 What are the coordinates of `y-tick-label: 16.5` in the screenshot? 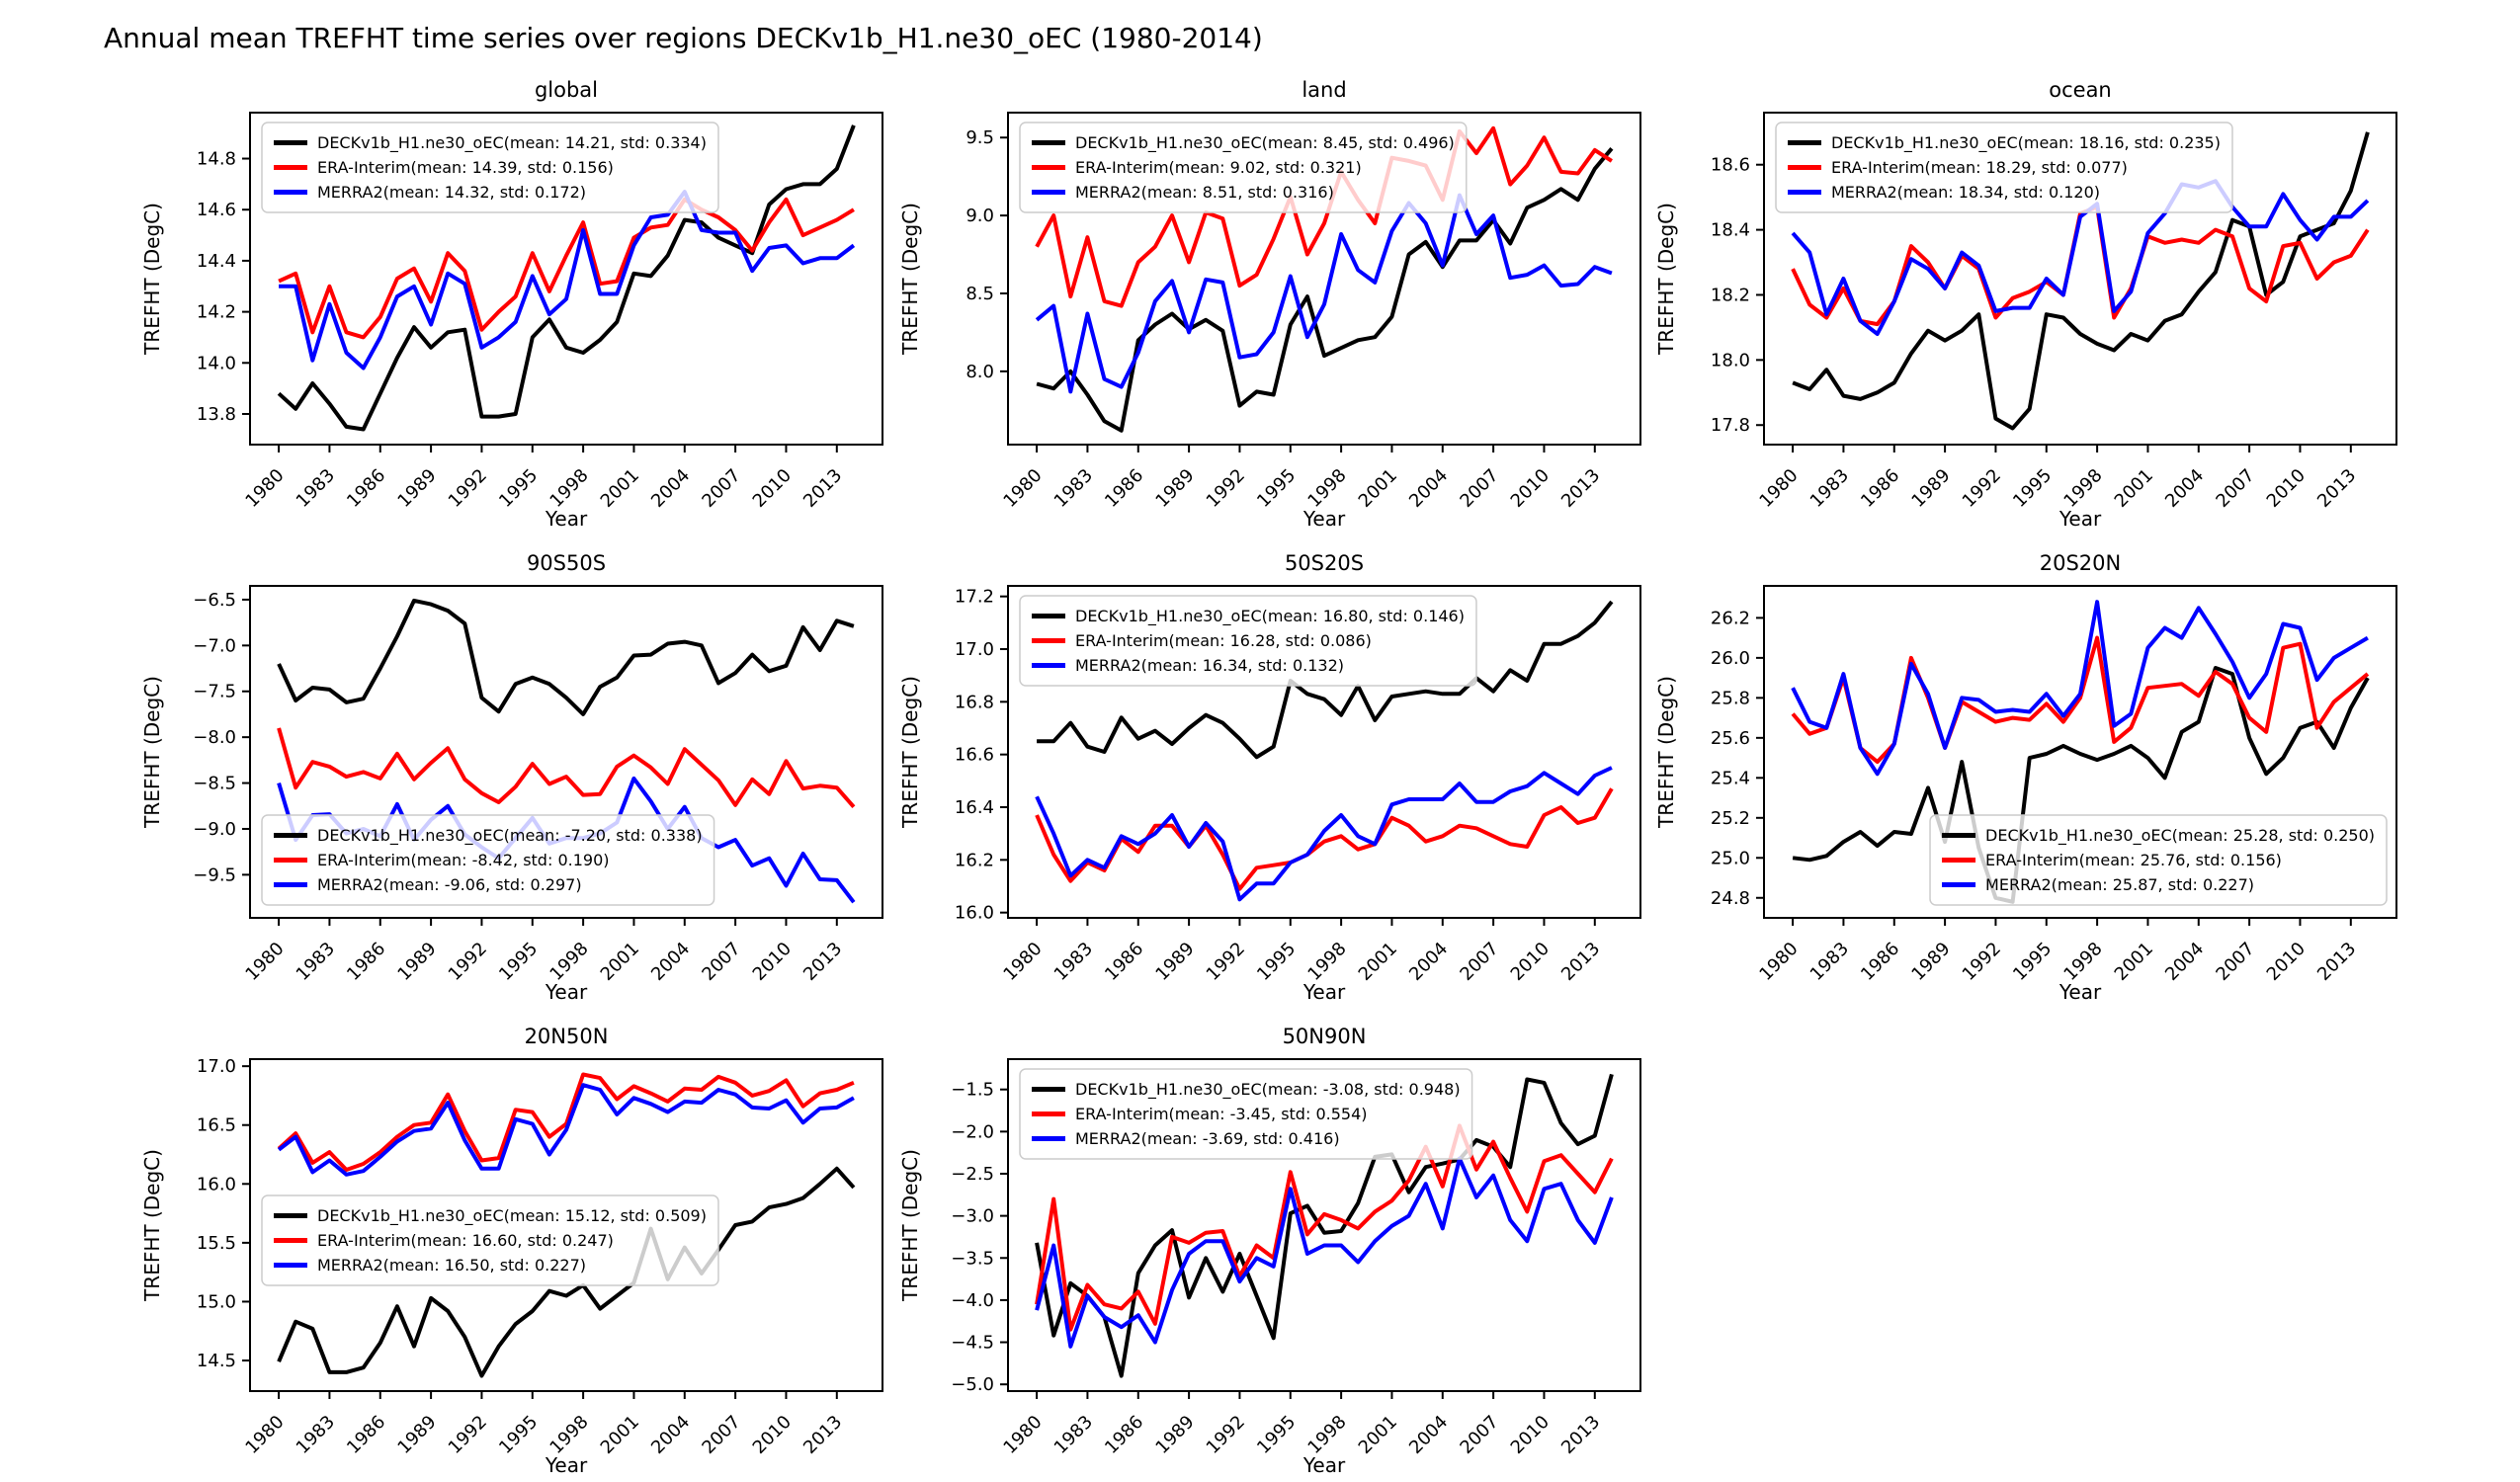 It's located at (216, 1125).